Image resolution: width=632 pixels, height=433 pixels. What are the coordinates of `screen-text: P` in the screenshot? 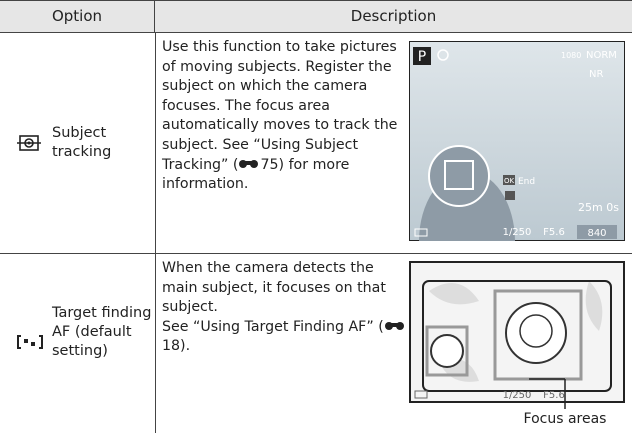 It's located at (422, 57).